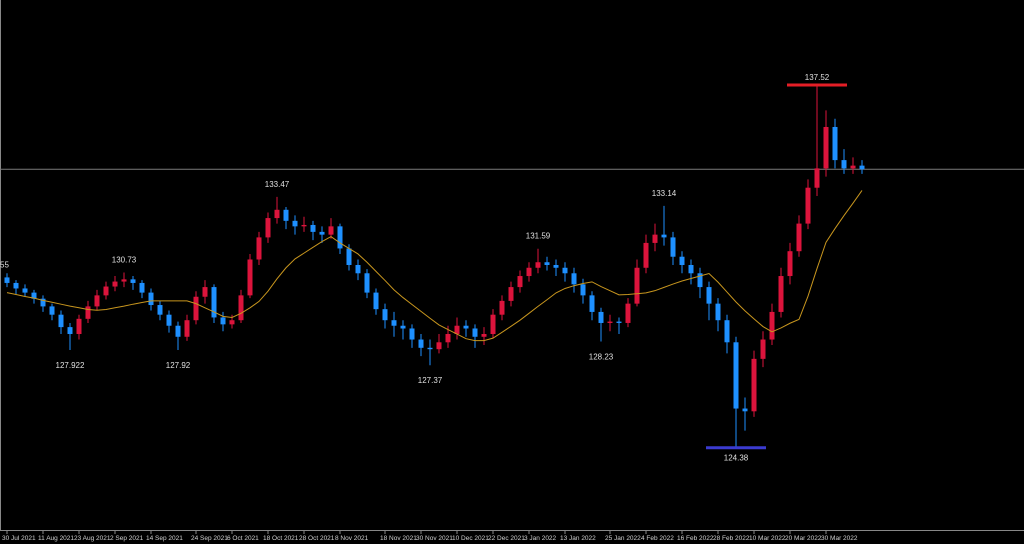 The height and width of the screenshot is (544, 1024). What do you see at coordinates (281, 538) in the screenshot?
I see `x-tick-label: 18 Oct 2021` at bounding box center [281, 538].